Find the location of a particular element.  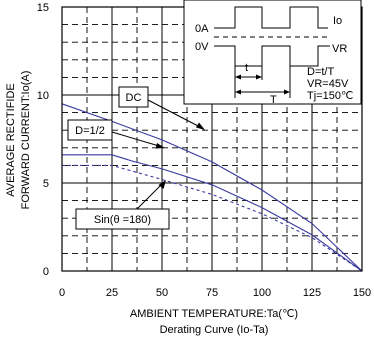

y-tick-label: 0 is located at coordinates (46, 272).